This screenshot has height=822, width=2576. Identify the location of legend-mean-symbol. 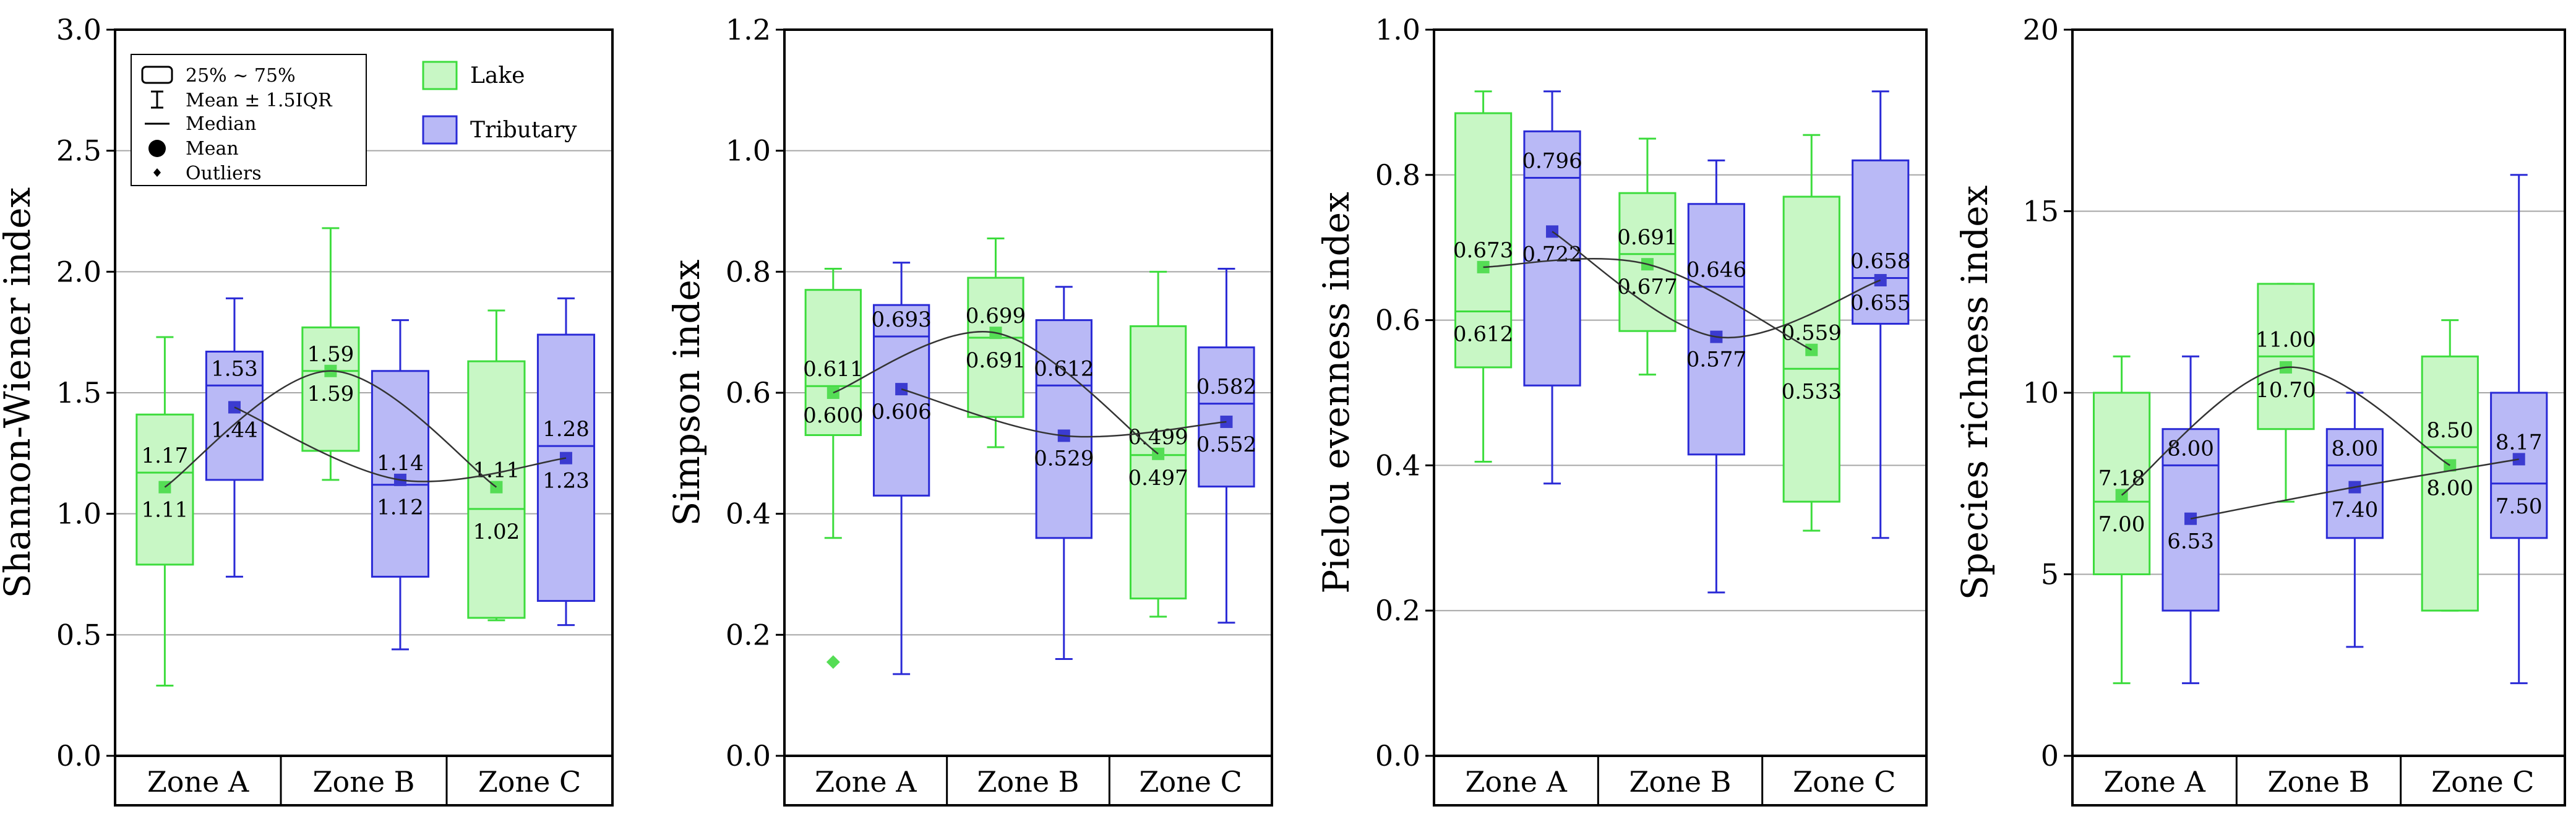
(157, 148).